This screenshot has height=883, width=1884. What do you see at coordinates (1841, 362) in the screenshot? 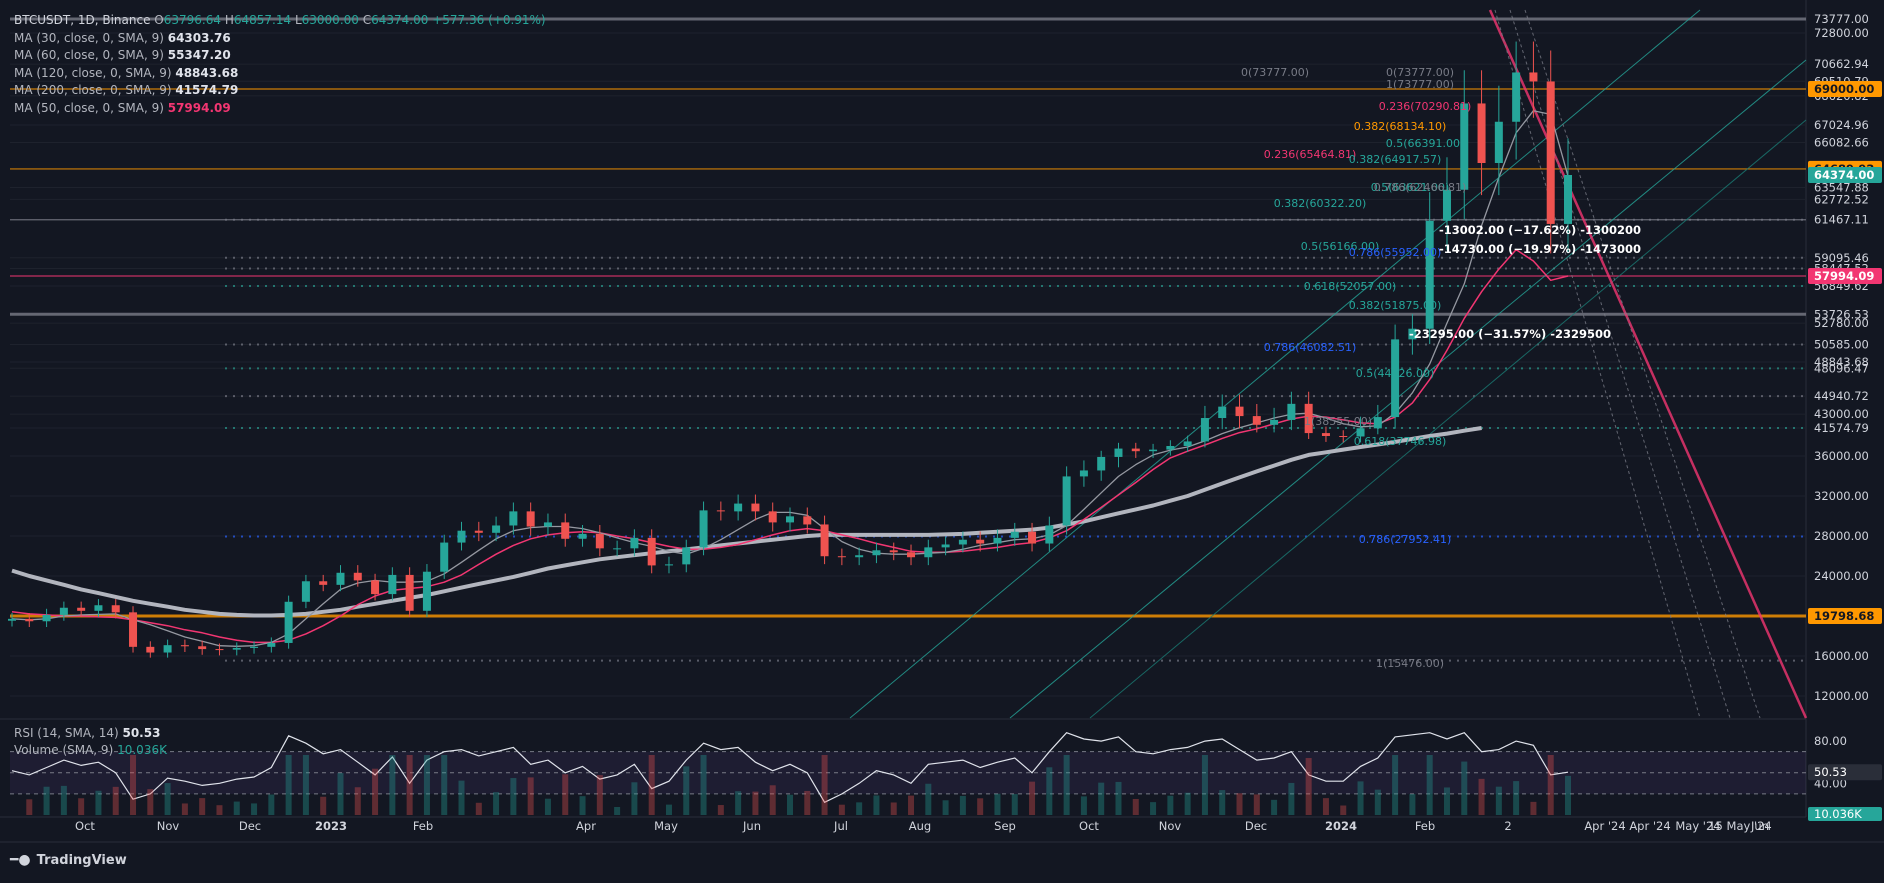
I see `price-tick-label: 48843.68` at bounding box center [1841, 362].